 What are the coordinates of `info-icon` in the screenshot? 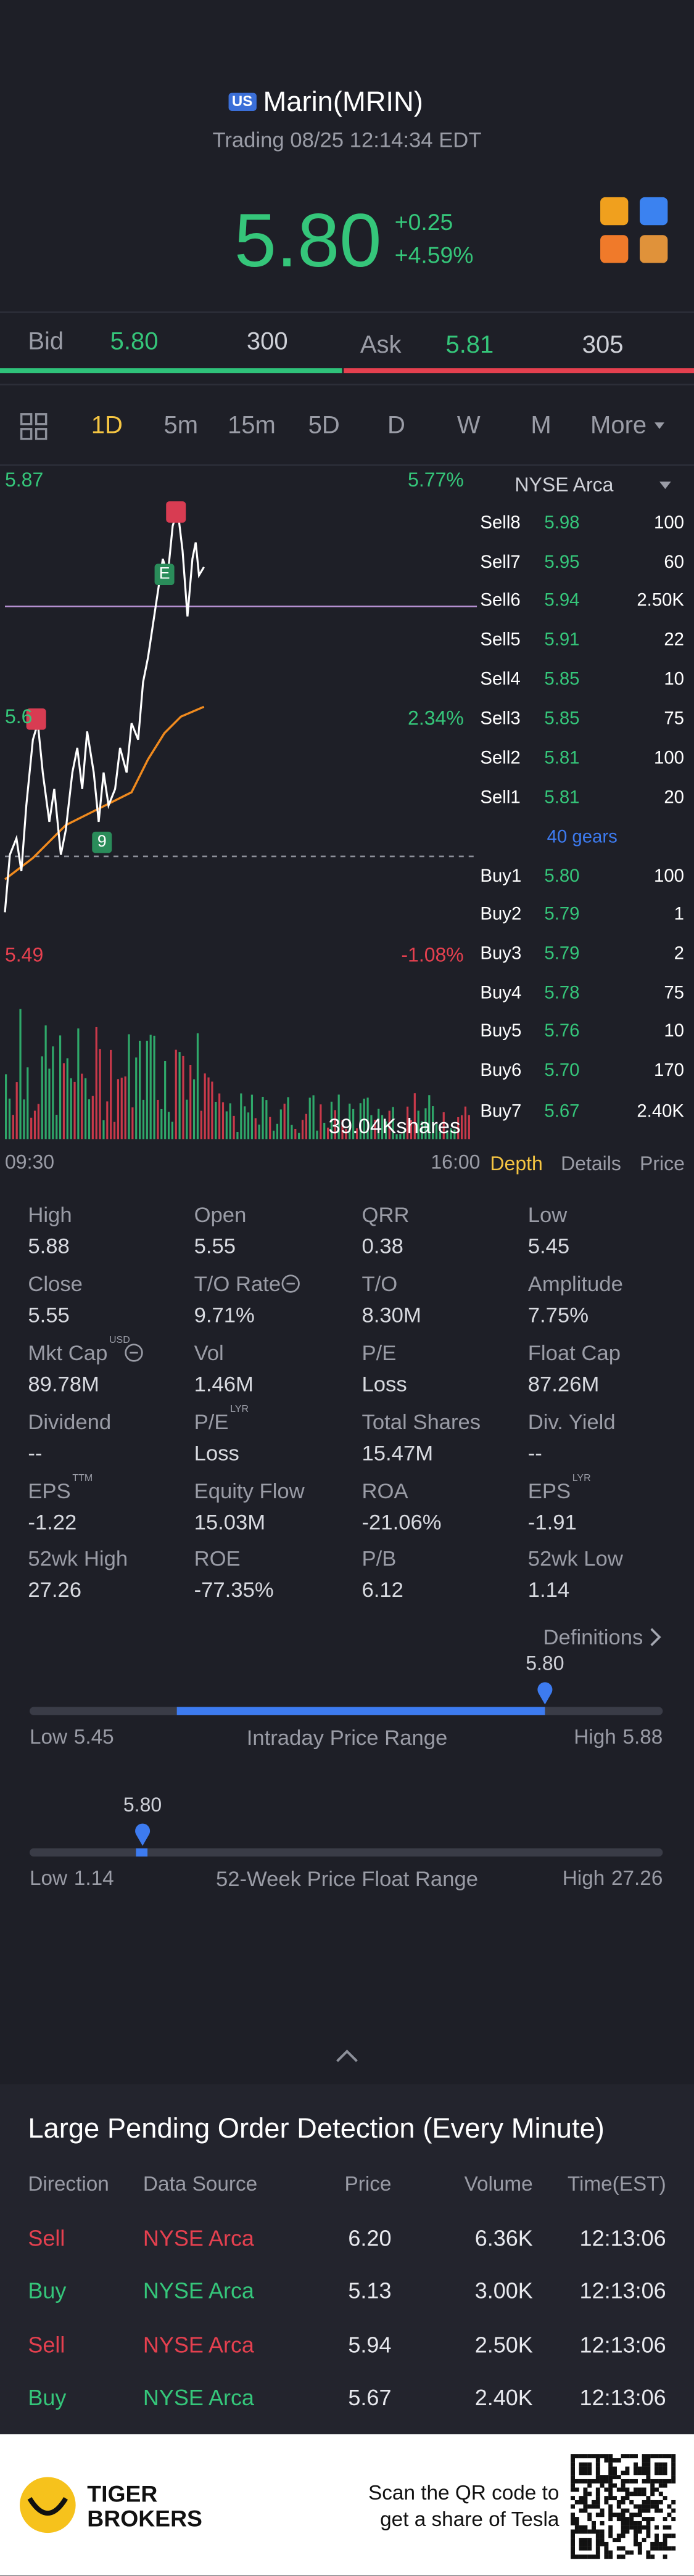 It's located at (134, 1353).